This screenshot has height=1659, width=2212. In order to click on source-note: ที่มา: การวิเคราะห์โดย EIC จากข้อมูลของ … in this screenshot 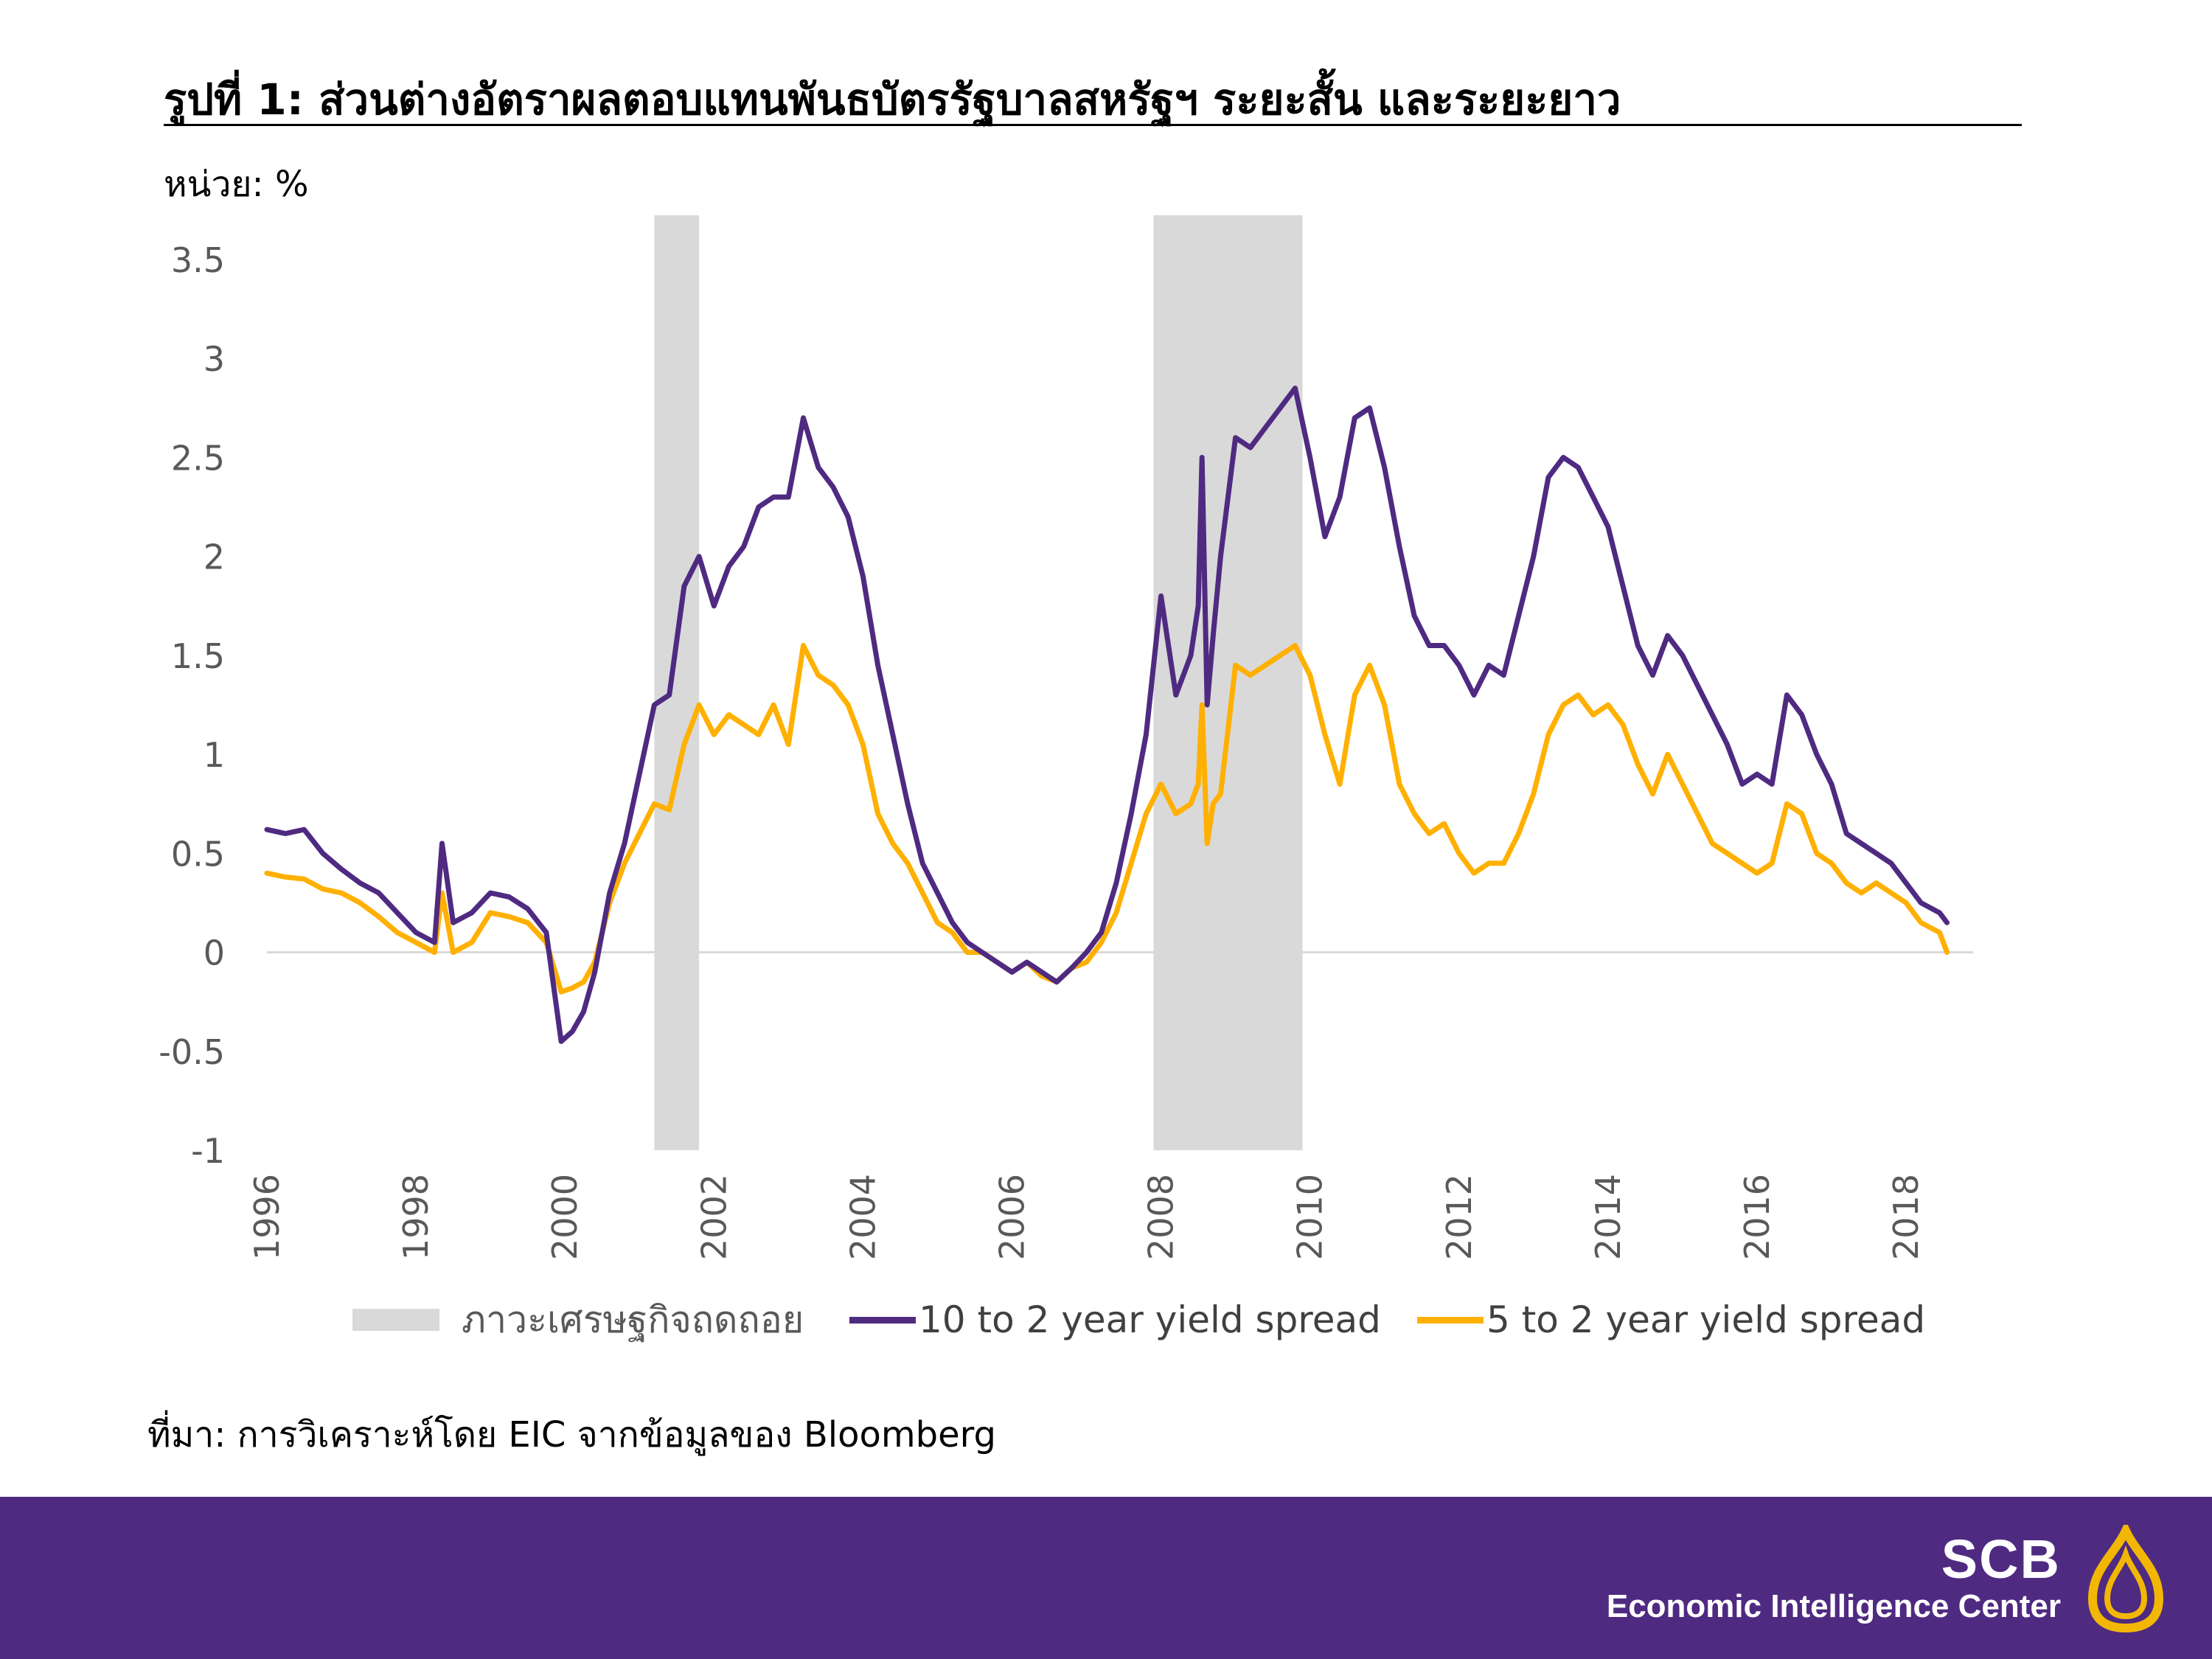, I will do `click(571, 1434)`.